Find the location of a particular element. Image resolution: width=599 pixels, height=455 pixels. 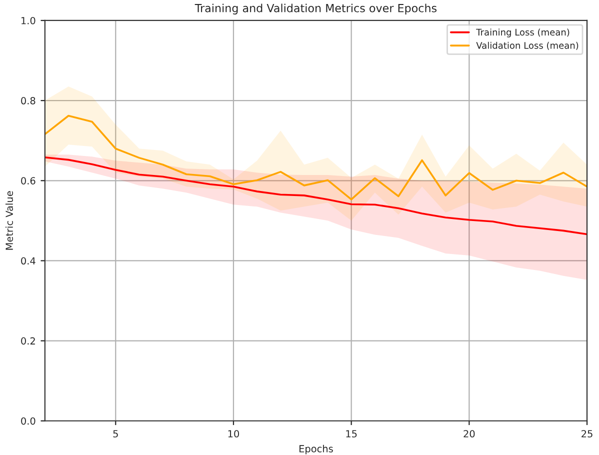

legend-label: Training Loss (mean) is located at coordinates (523, 33).